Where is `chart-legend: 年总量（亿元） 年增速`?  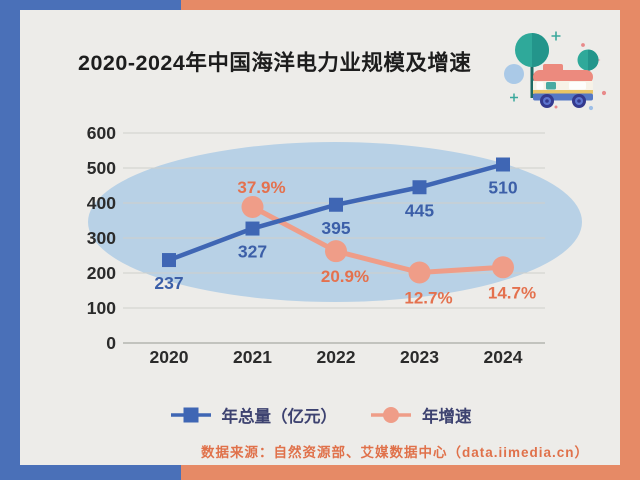 chart-legend: 年总量（亿元） 年增速 is located at coordinates (320, 415).